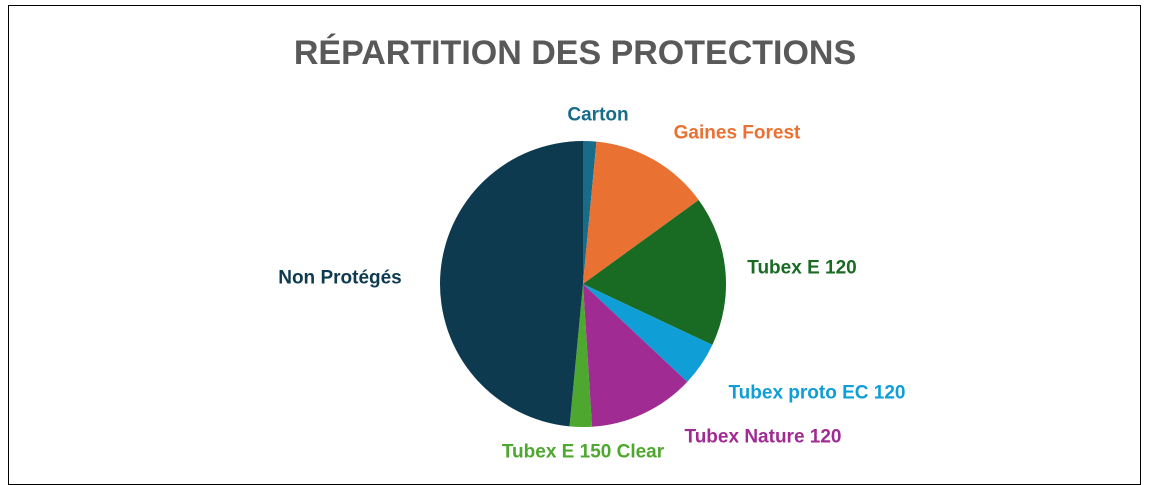 Image resolution: width=1150 pixels, height=485 pixels. Describe the element at coordinates (802, 268) in the screenshot. I see `slice-label: Tubex E 120` at that location.